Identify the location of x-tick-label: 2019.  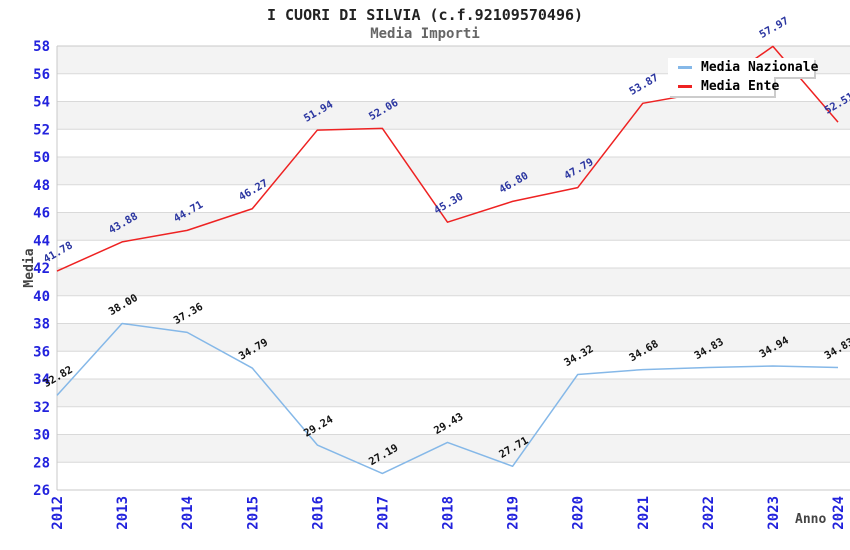
(514, 513).